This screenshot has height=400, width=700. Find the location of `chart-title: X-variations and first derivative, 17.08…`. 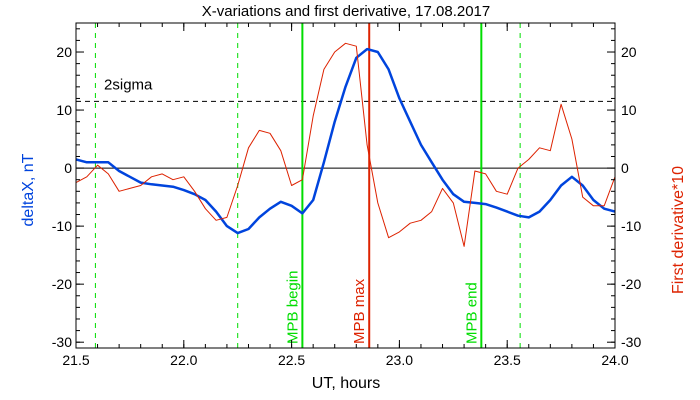

chart-title: X-variations and first derivative, 17.08… is located at coordinates (346, 11).